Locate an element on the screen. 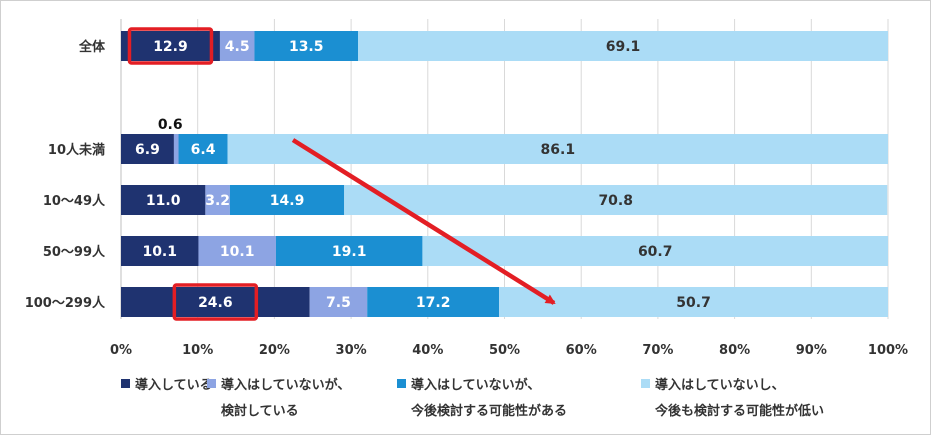  x-tick-label-5: 50% is located at coordinates (504, 350).